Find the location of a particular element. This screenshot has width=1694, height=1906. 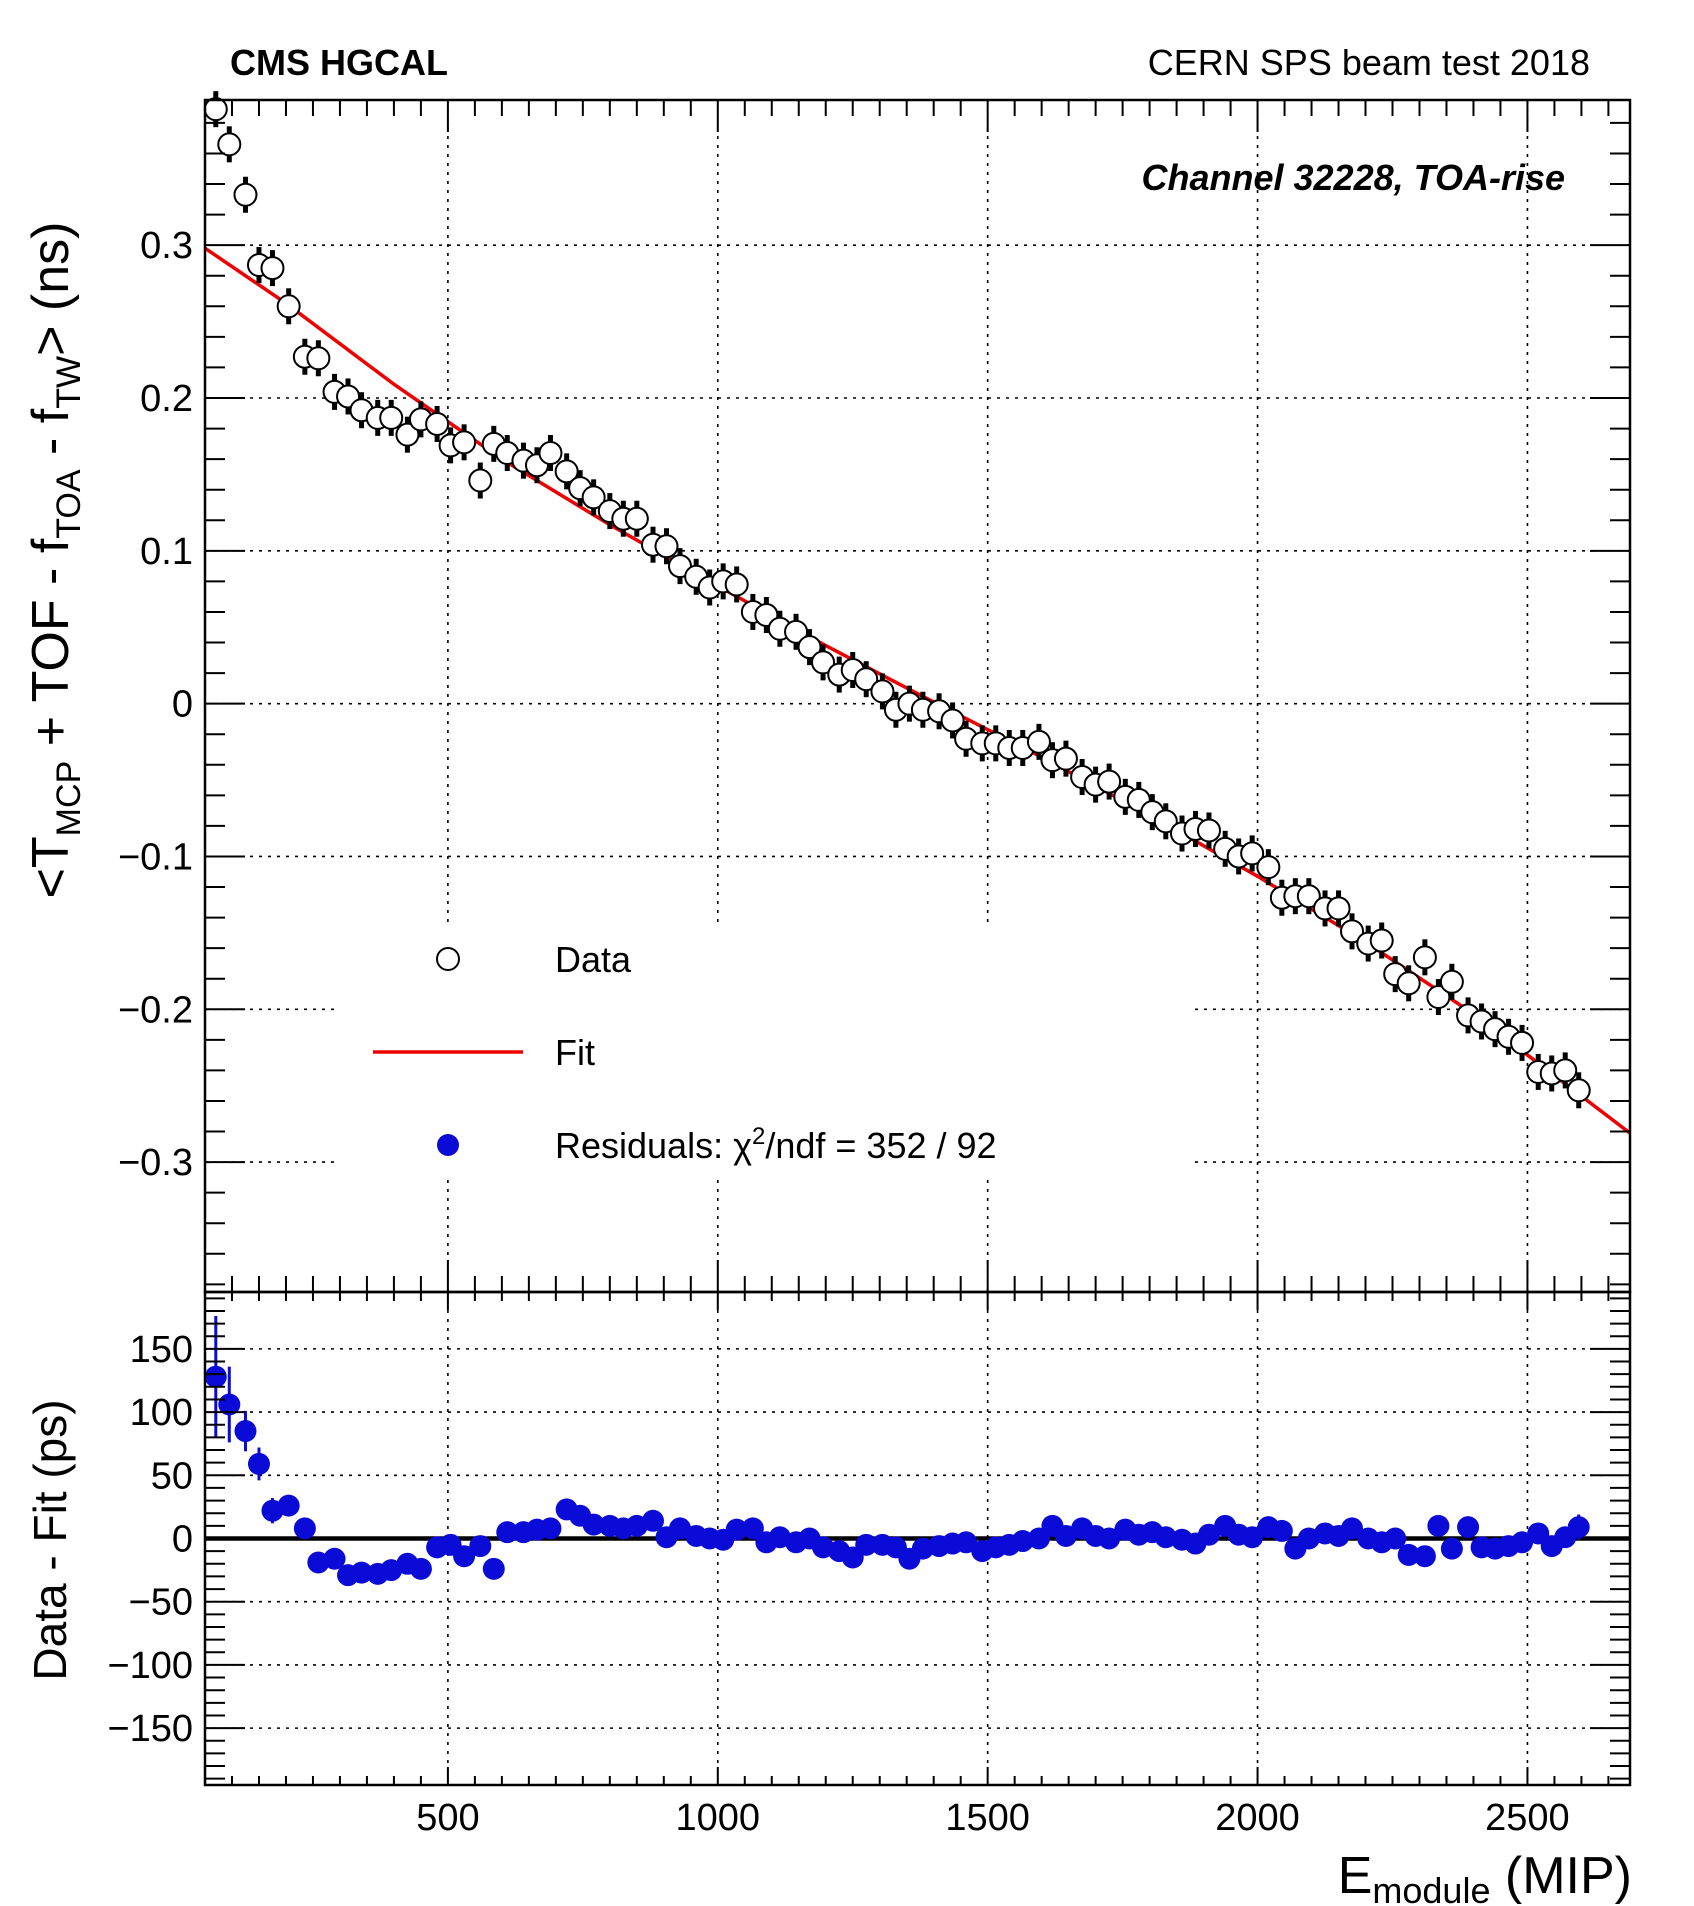

residual-y-tick-label: 0 is located at coordinates (182, 1540).